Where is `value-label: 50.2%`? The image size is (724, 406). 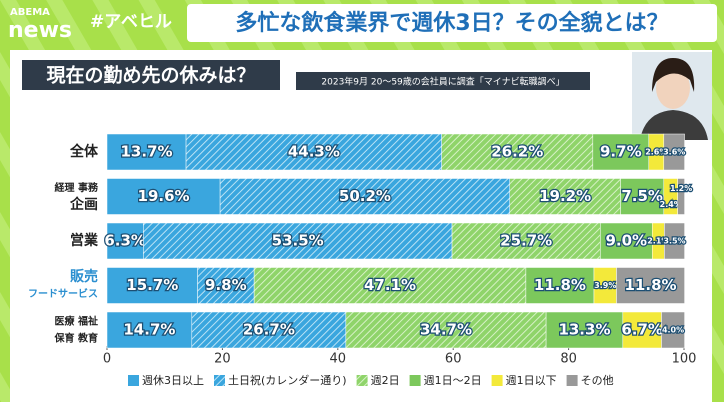 value-label: 50.2% is located at coordinates (365, 196).